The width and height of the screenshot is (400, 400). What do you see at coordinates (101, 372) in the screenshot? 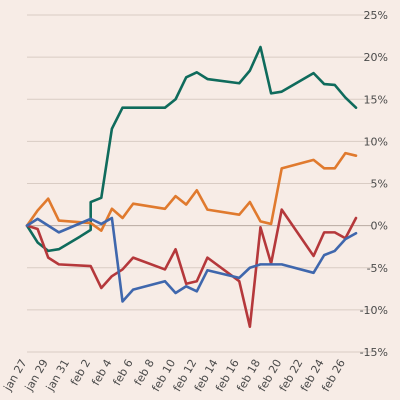
I see `x-tick-label: feb 4` at bounding box center [101, 372].